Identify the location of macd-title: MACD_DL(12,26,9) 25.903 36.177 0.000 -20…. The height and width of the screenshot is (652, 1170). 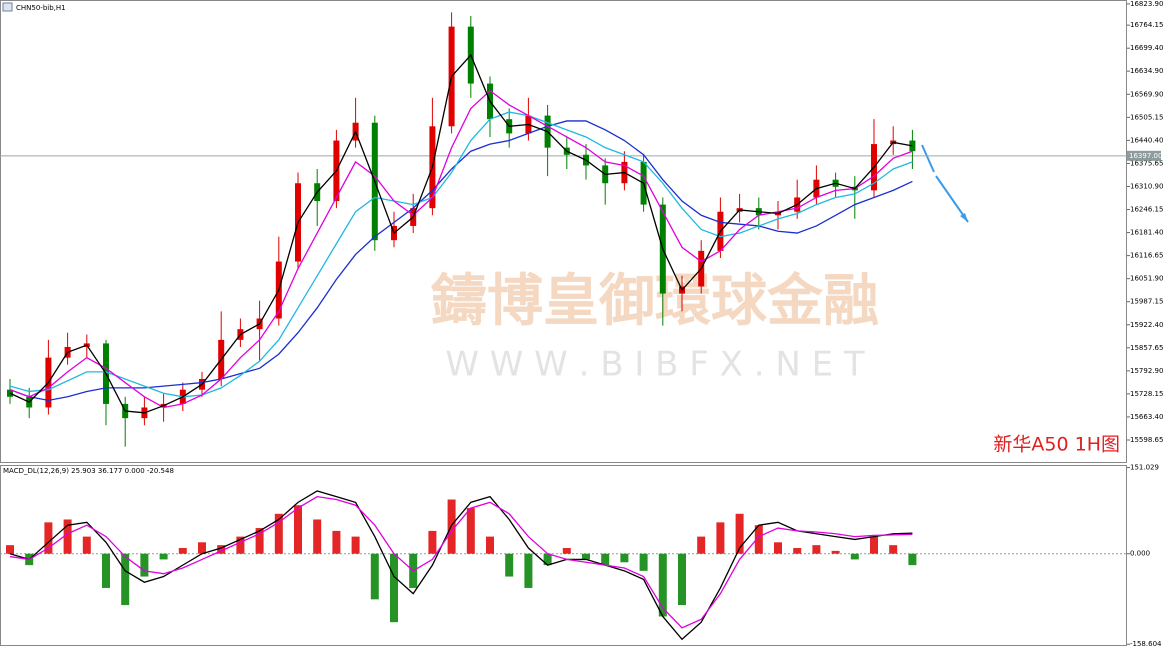
(88, 471).